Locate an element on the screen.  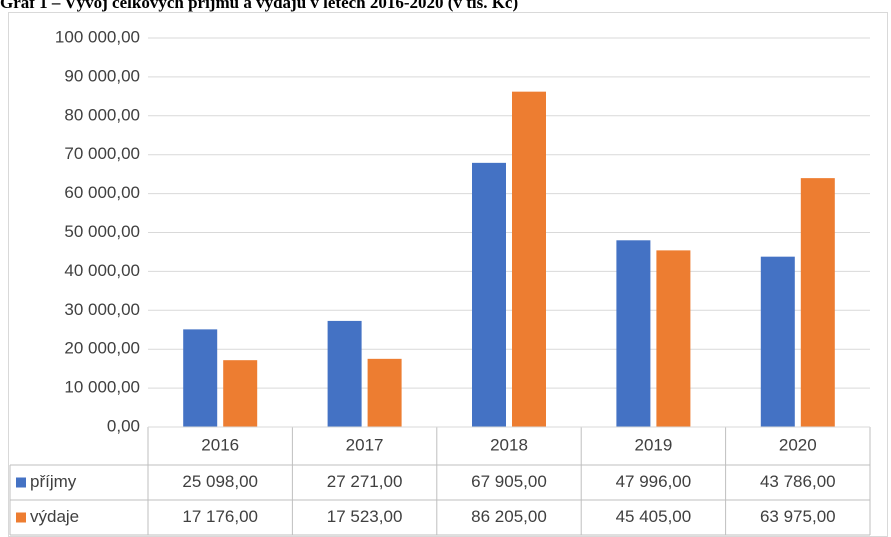
table-value: 67 905,00 is located at coordinates (509, 481).